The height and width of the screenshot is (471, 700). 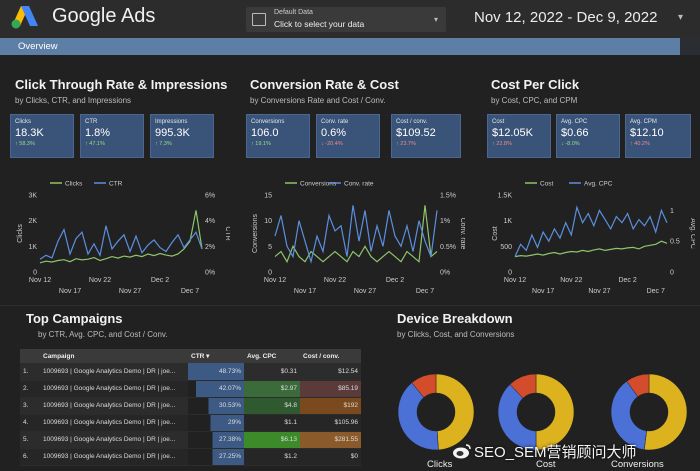 I want to click on y-left-tick-label: 15, so click(x=268, y=196).